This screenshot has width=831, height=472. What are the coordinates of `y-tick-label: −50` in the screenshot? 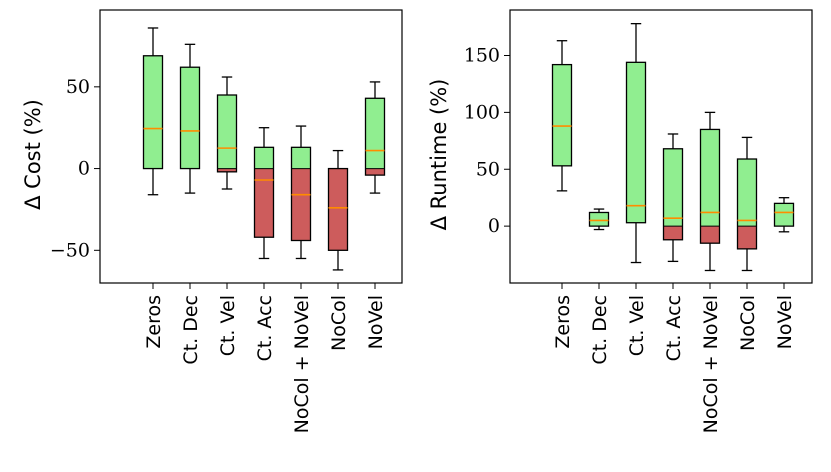 It's located at (70, 250).